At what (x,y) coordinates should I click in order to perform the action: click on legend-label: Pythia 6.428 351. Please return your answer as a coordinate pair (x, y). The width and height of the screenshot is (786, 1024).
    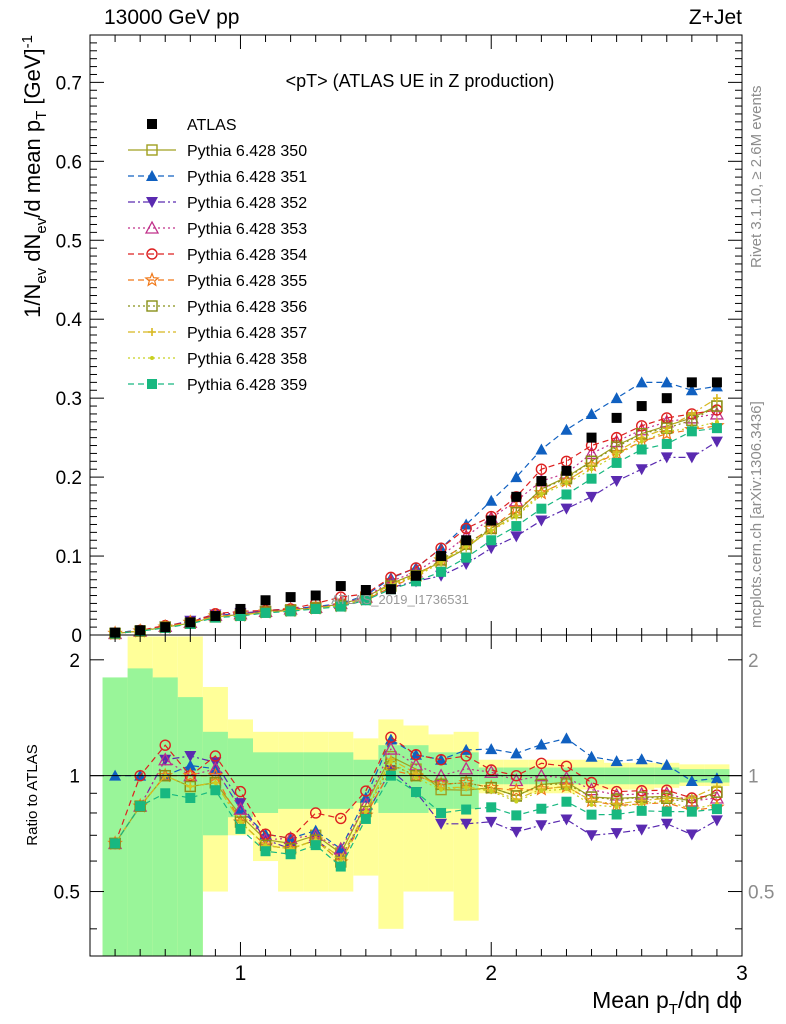
    Looking at the image, I should click on (247, 177).